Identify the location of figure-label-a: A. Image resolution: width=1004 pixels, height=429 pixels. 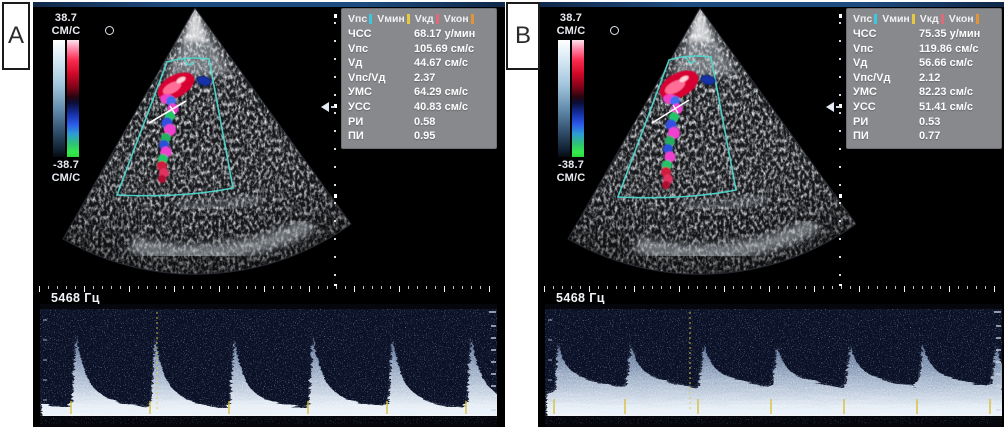
(15, 35).